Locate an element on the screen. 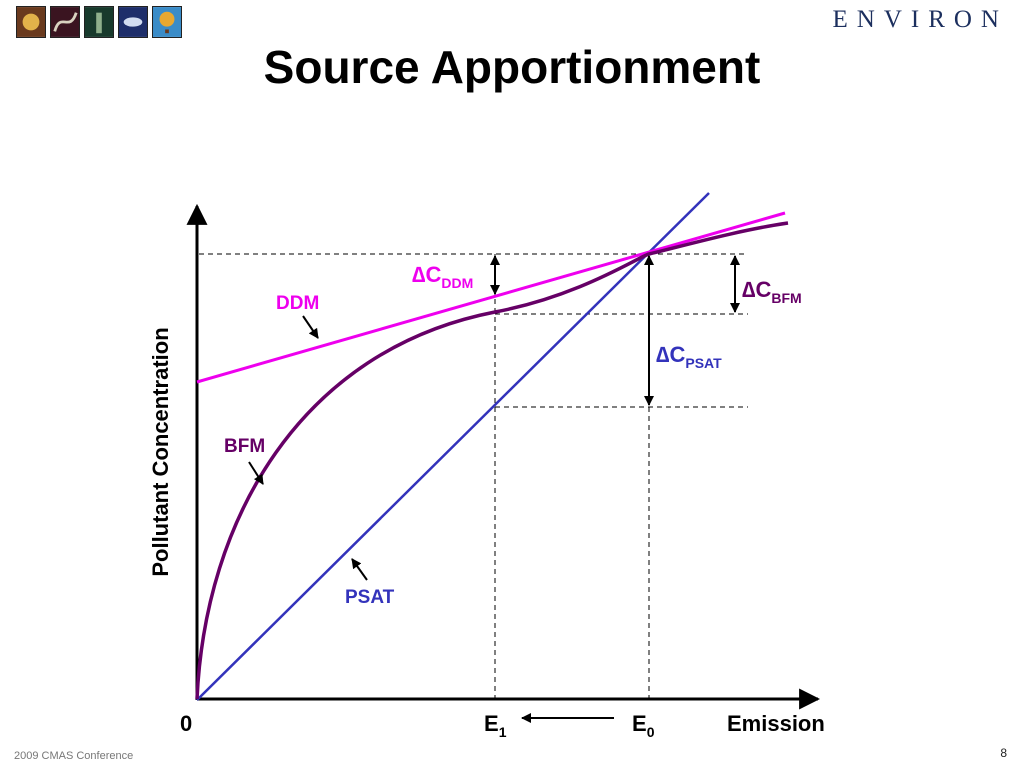  e0-label: E0 is located at coordinates (643, 725).